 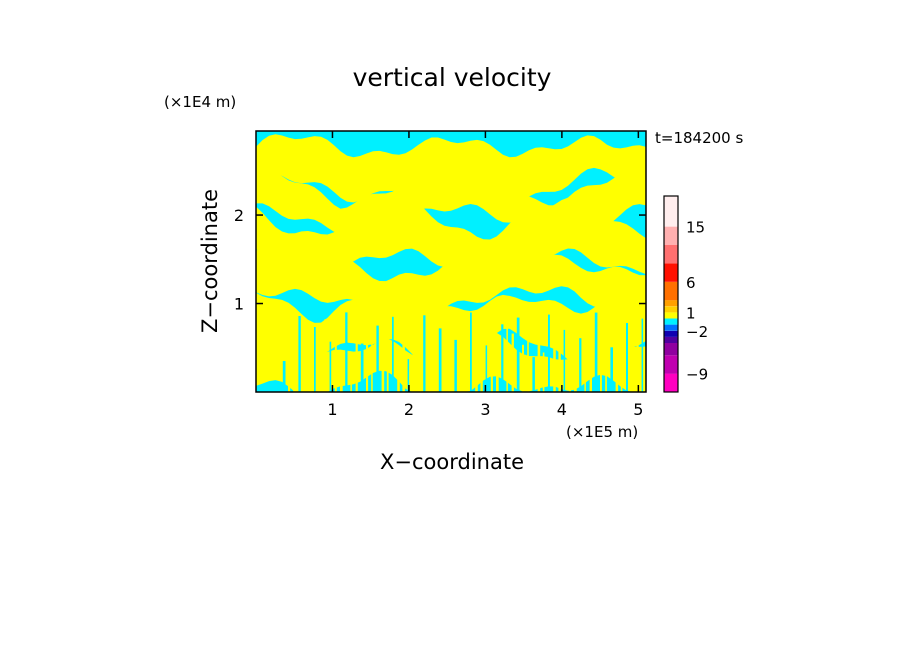 I want to click on x-tick-label: 2, so click(x=409, y=409).